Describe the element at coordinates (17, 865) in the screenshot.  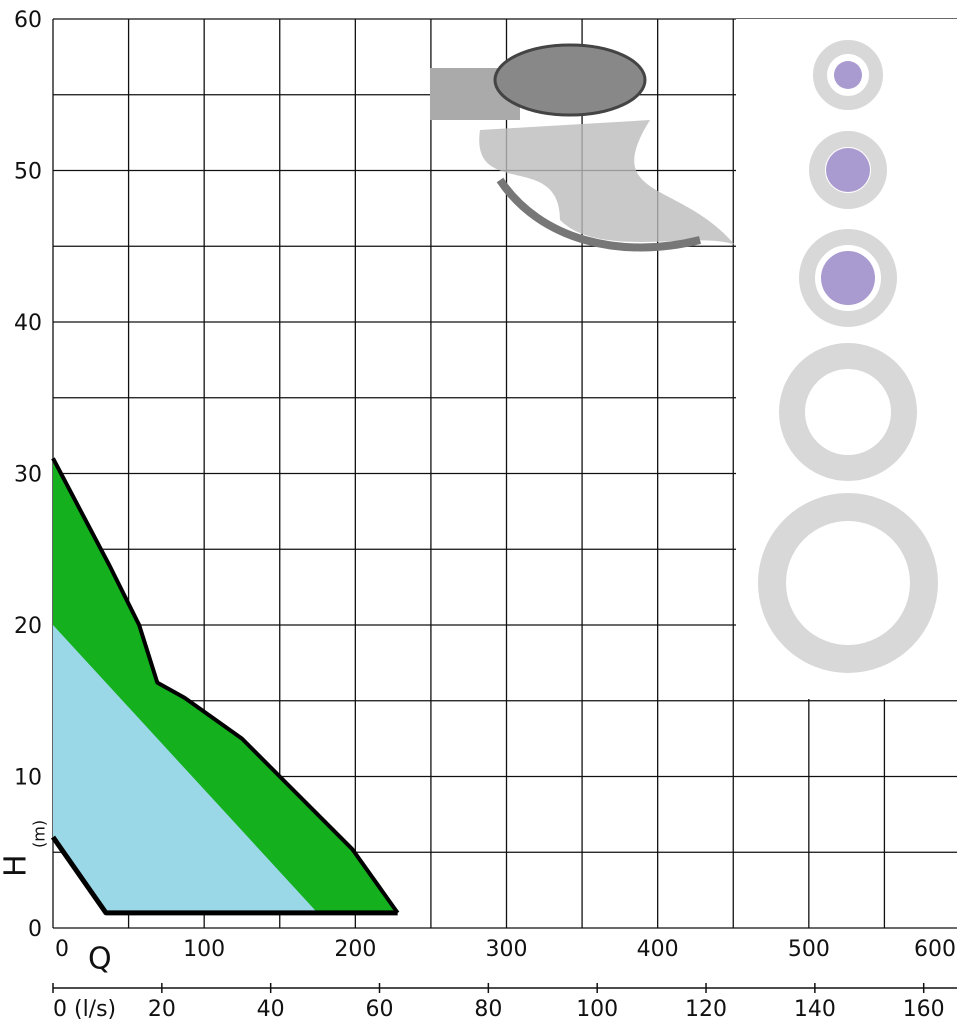
I see `y-axis-label: H` at that location.